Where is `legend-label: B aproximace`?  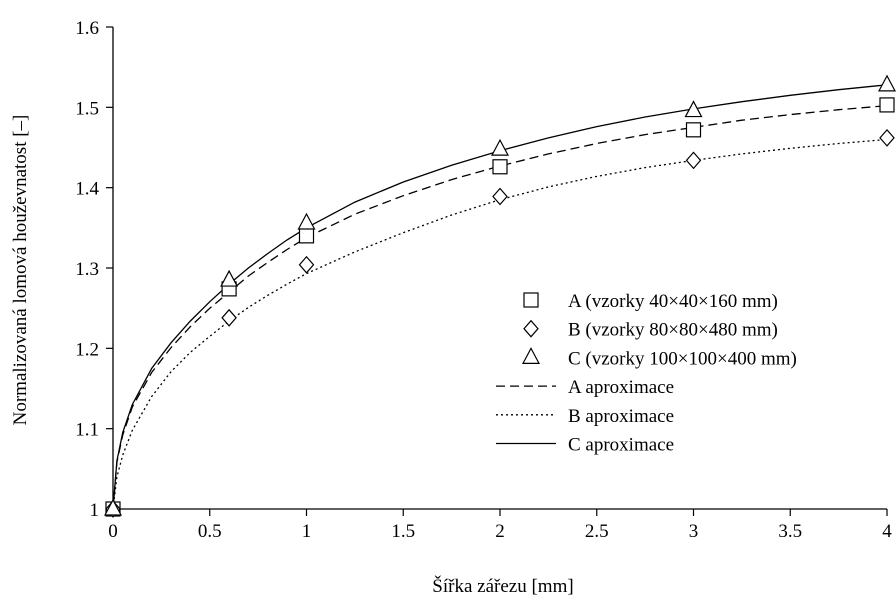 legend-label: B aproximace is located at coordinates (621, 416).